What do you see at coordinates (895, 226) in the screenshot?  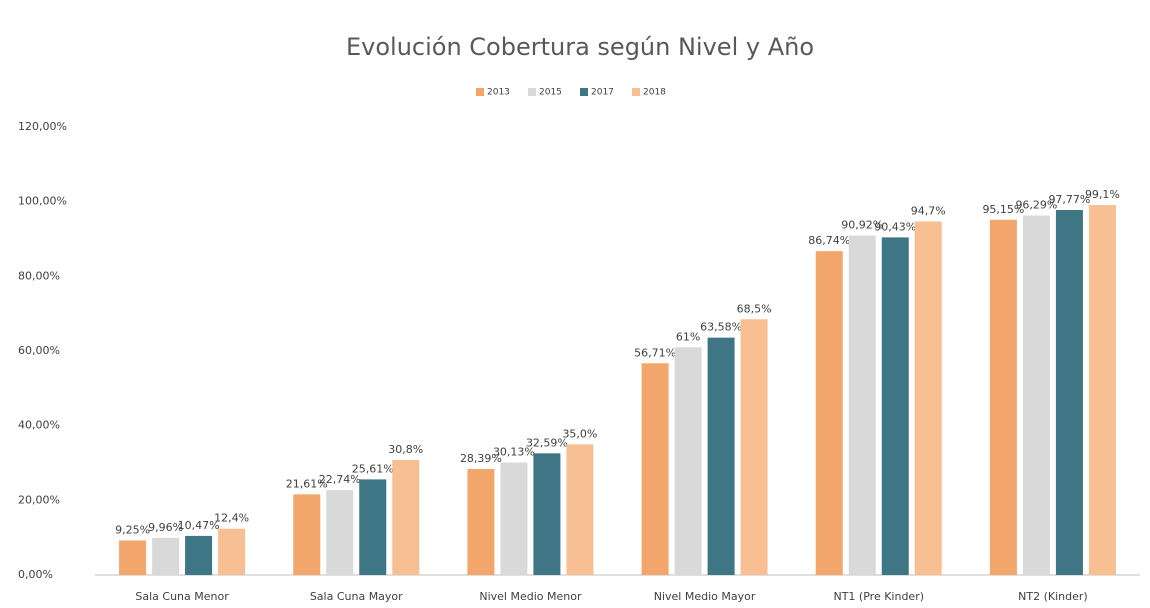 I see `data-label: 90,43%` at bounding box center [895, 226].